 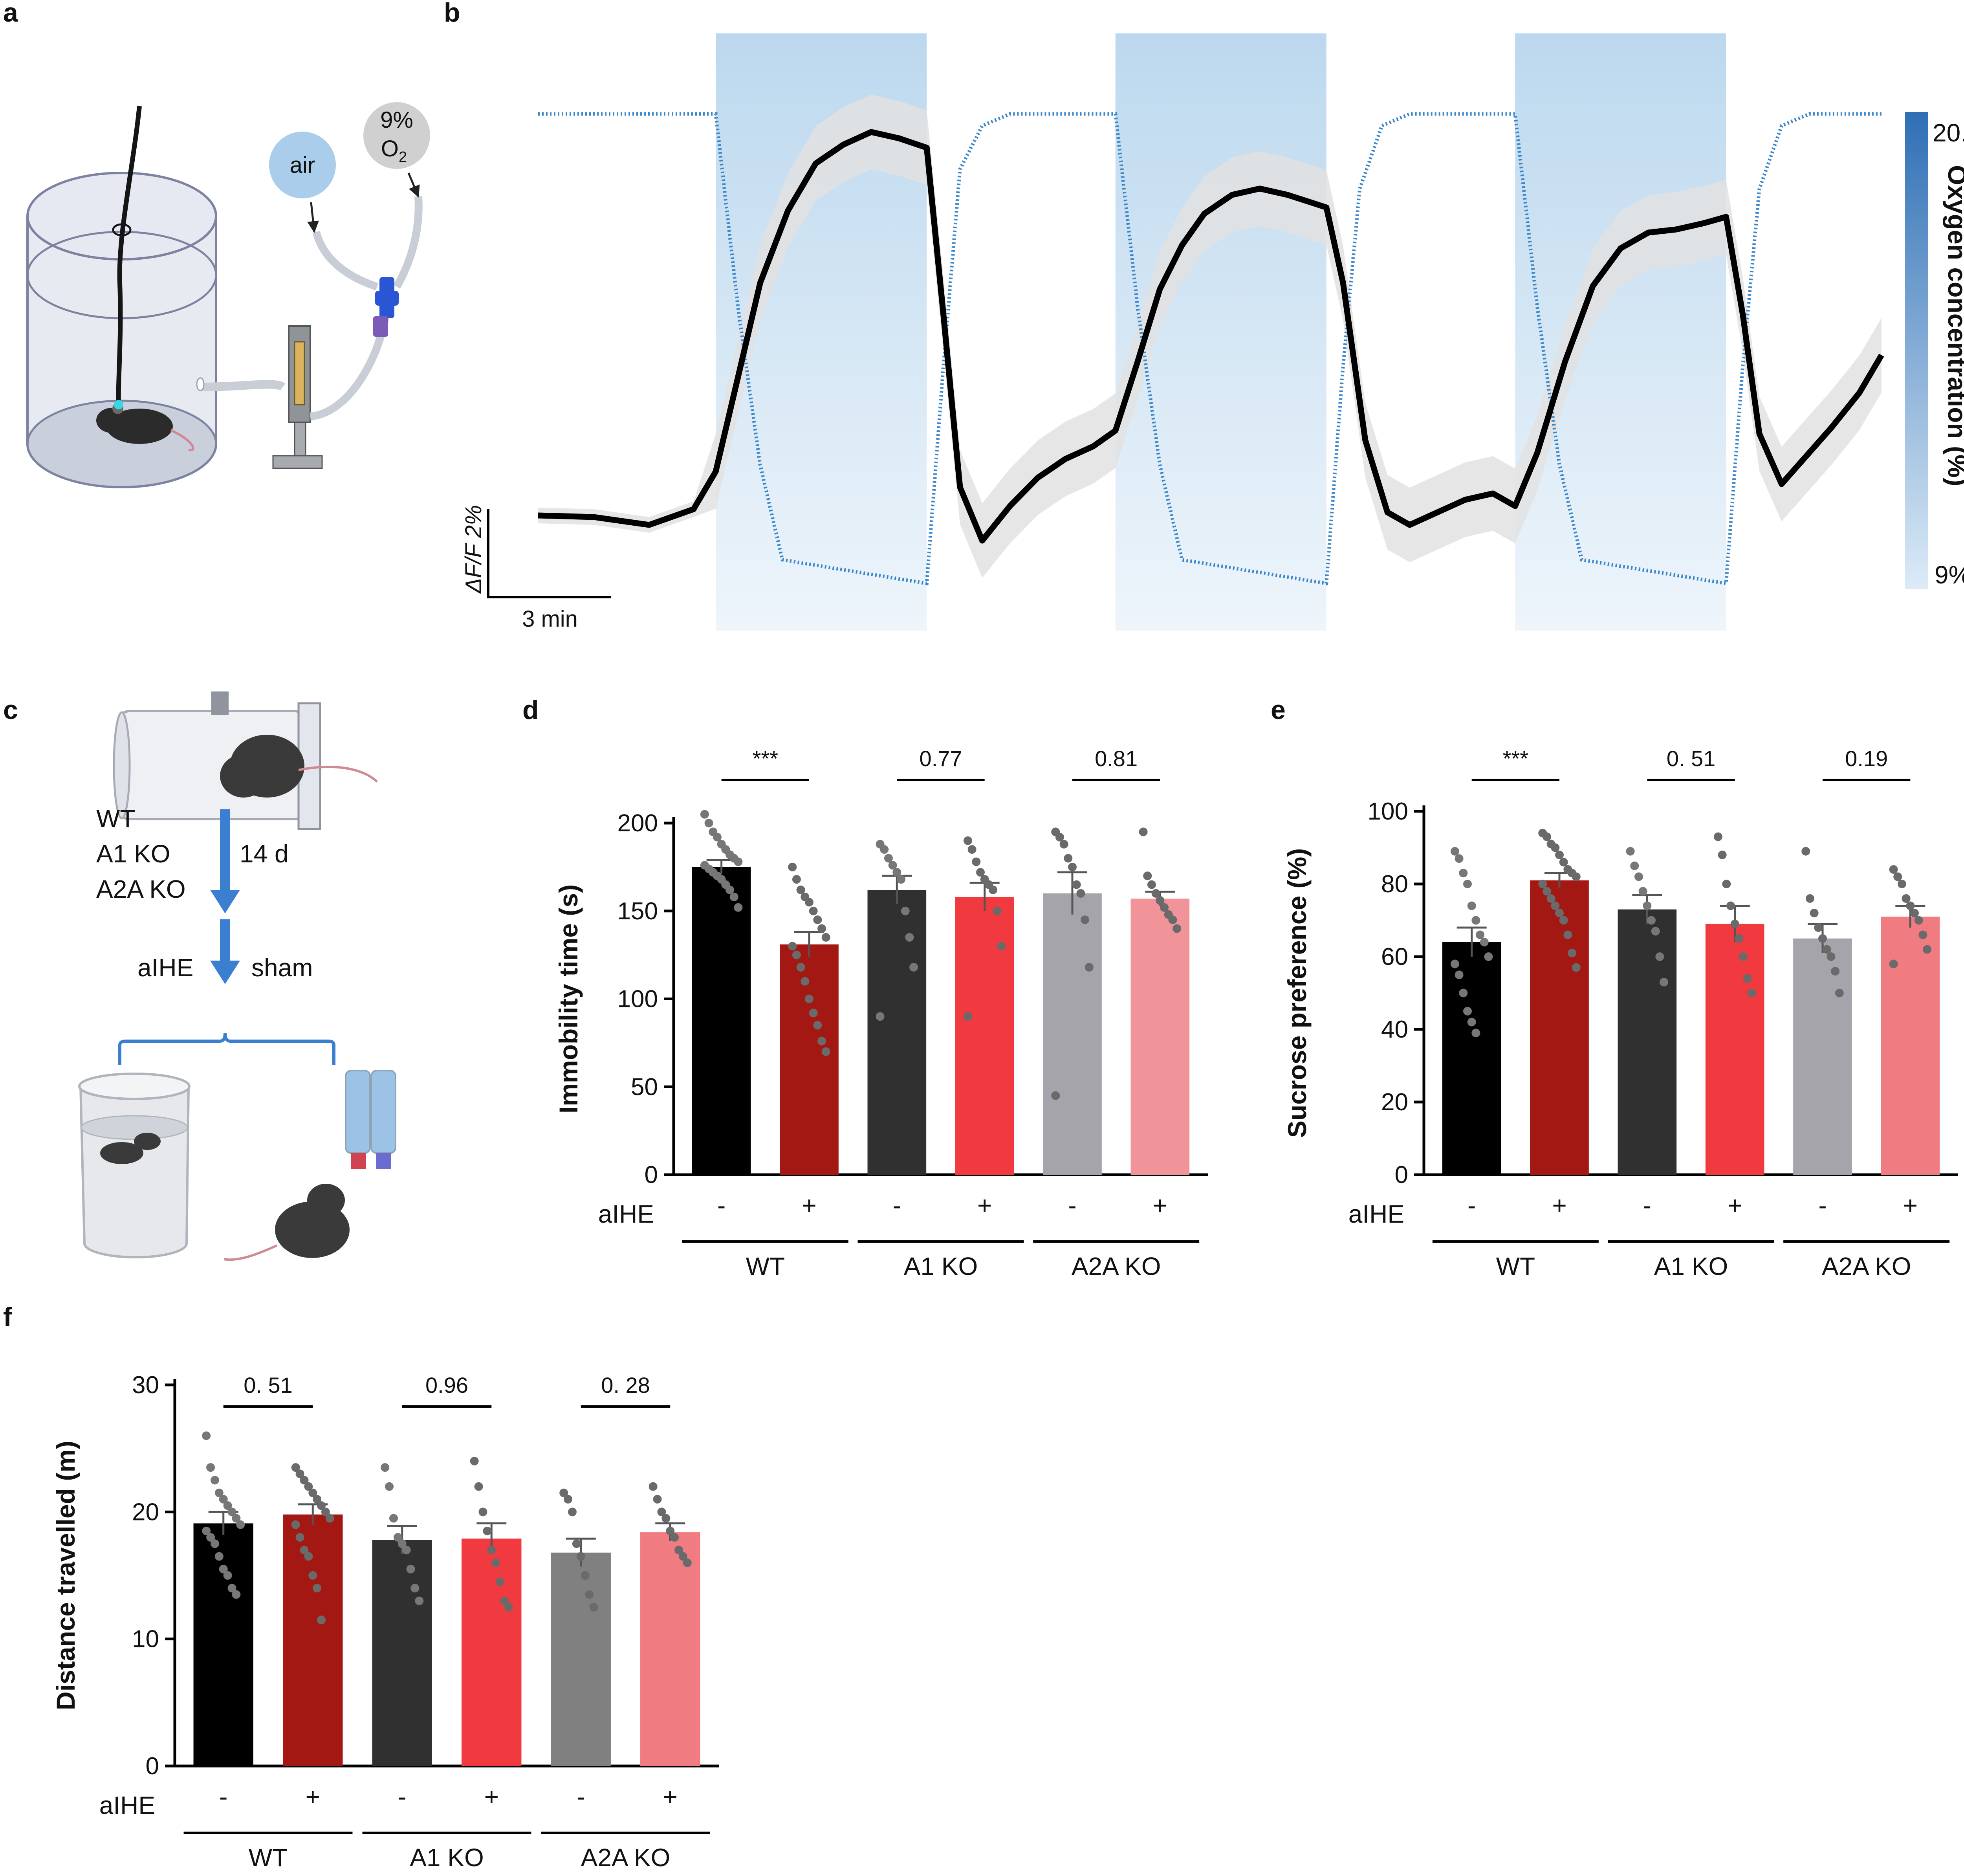 I want to click on oxygen-colorbar, so click(x=1916, y=351).